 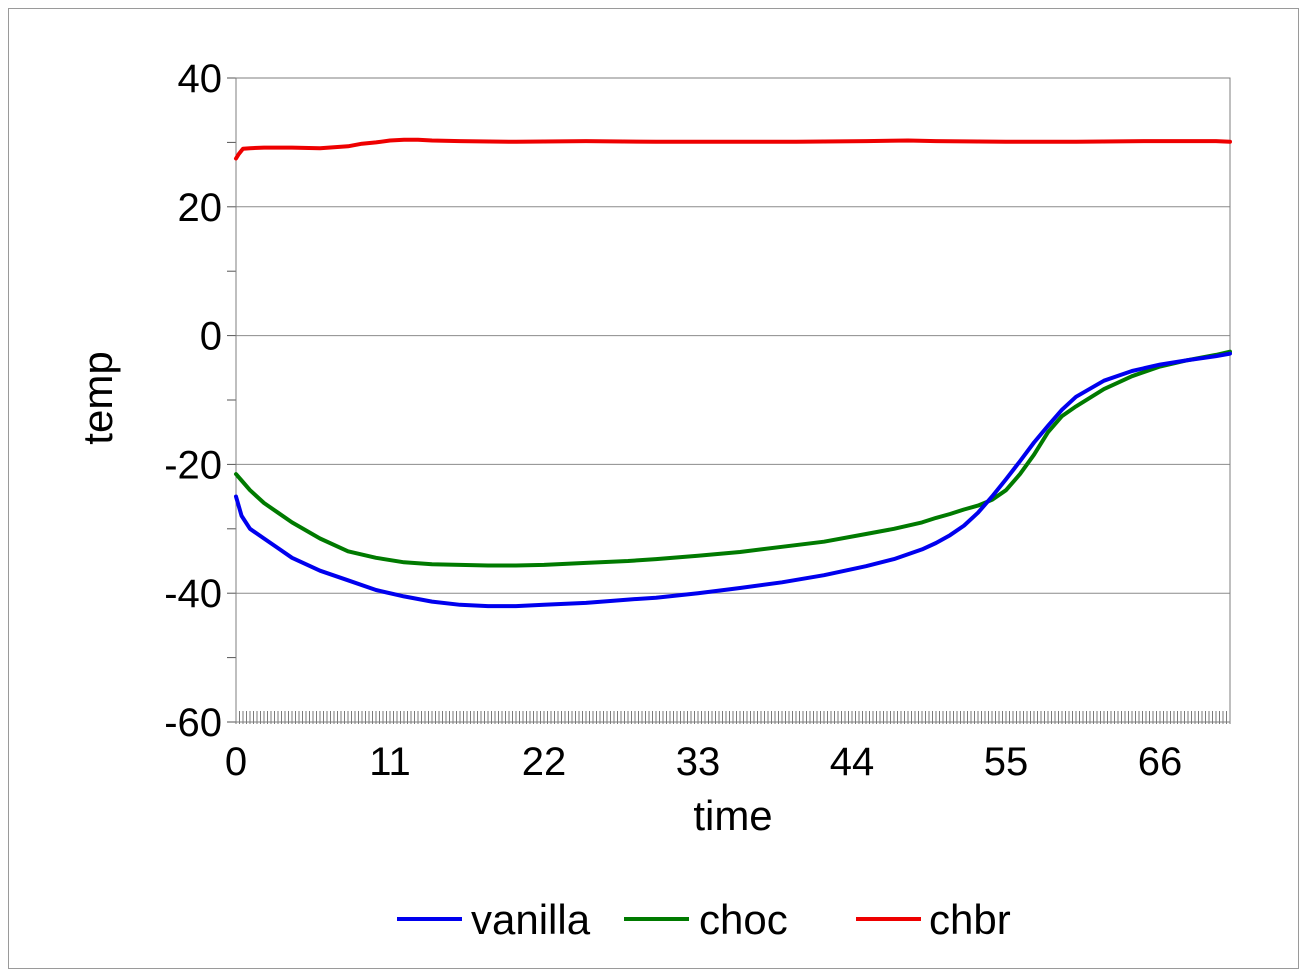 I want to click on x-tick-label: 22, so click(x=544, y=762).